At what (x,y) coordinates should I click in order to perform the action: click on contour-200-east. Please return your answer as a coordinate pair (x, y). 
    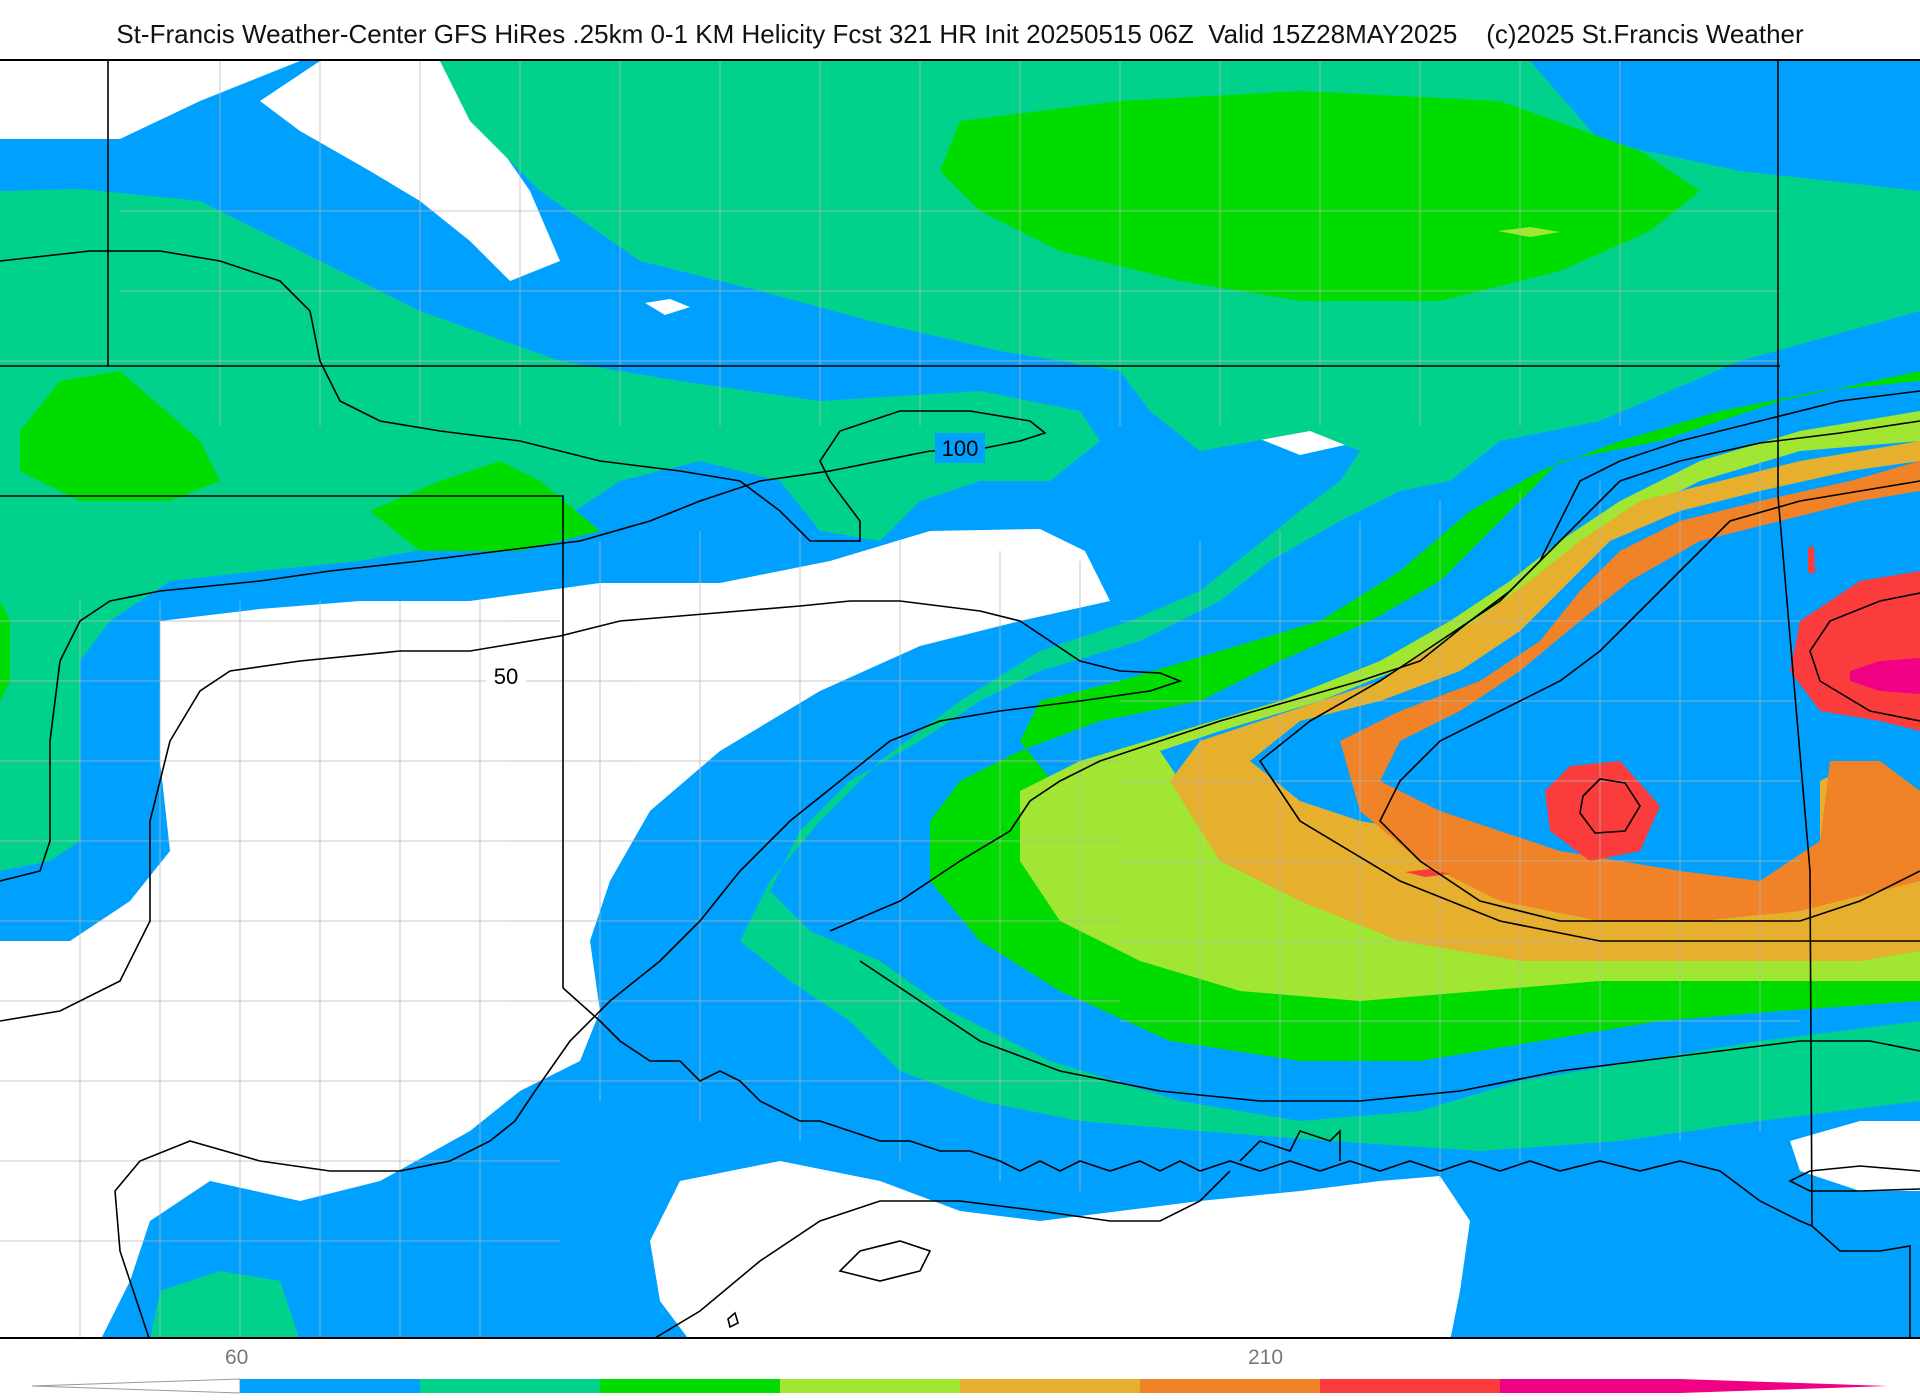
    Looking at the image, I should click on (1649, 701).